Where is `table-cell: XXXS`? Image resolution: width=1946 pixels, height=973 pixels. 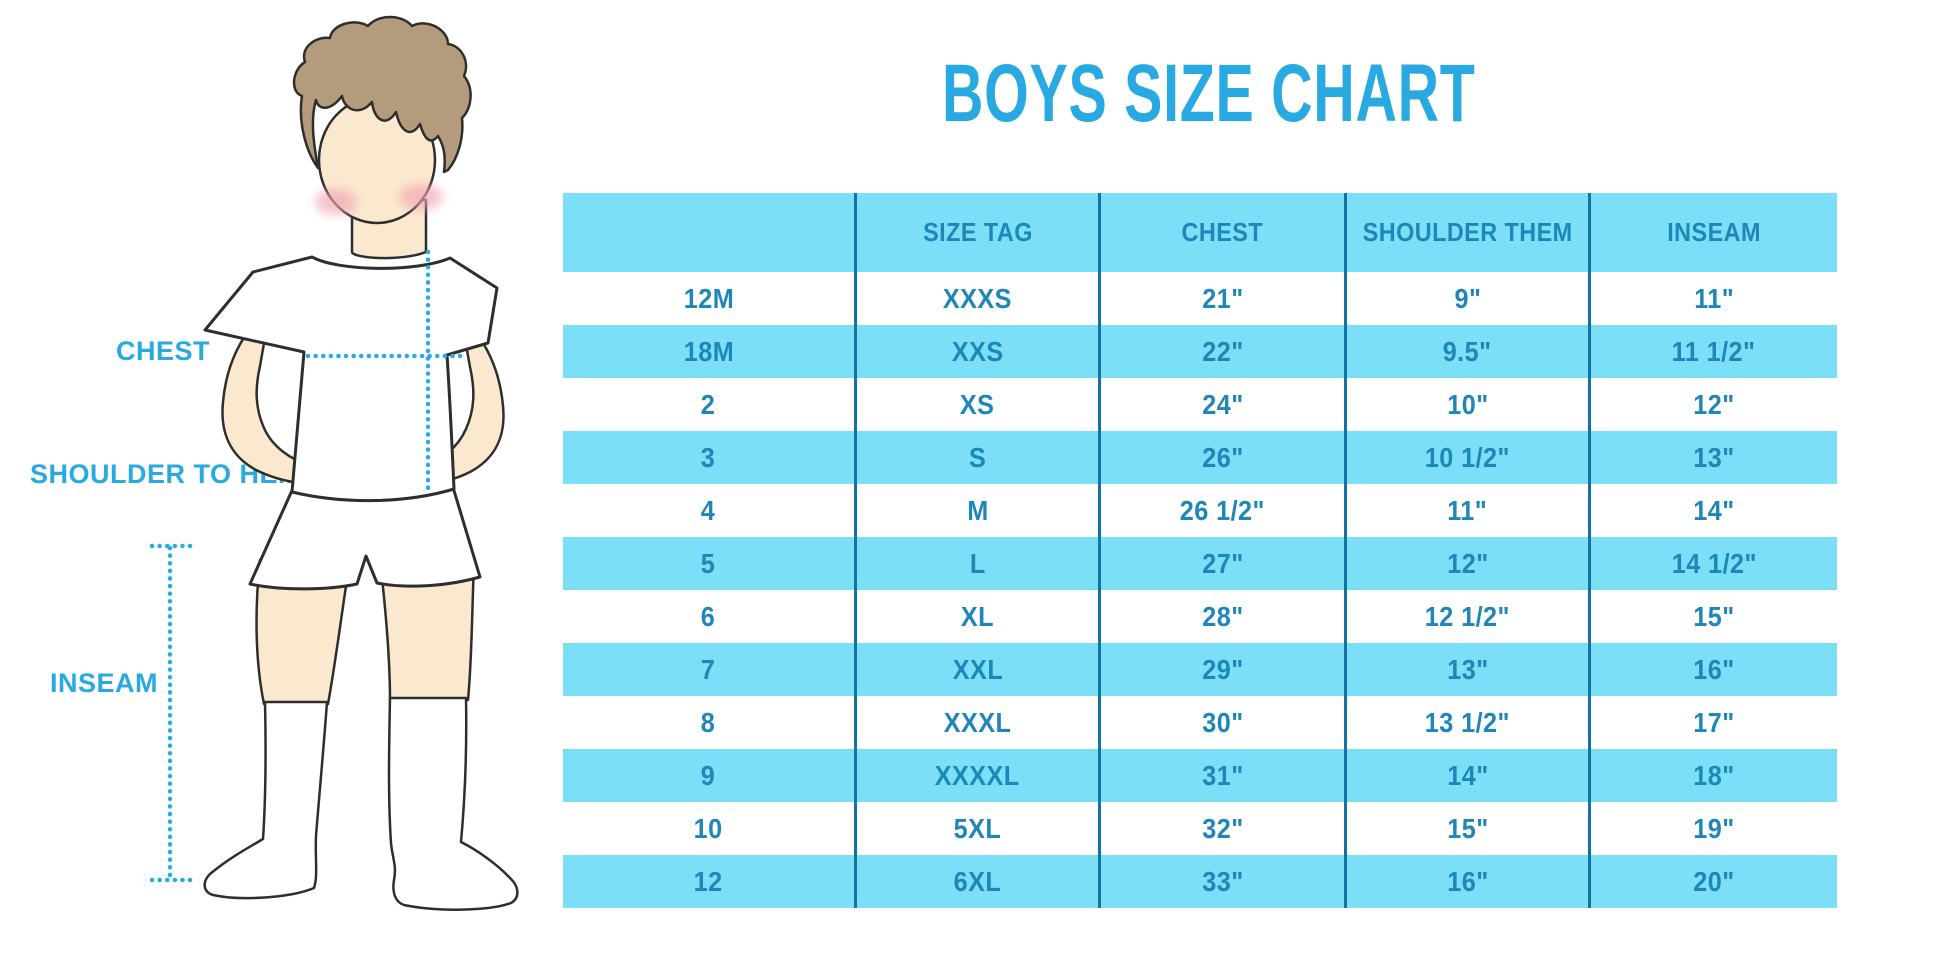 table-cell: XXXS is located at coordinates (976, 298).